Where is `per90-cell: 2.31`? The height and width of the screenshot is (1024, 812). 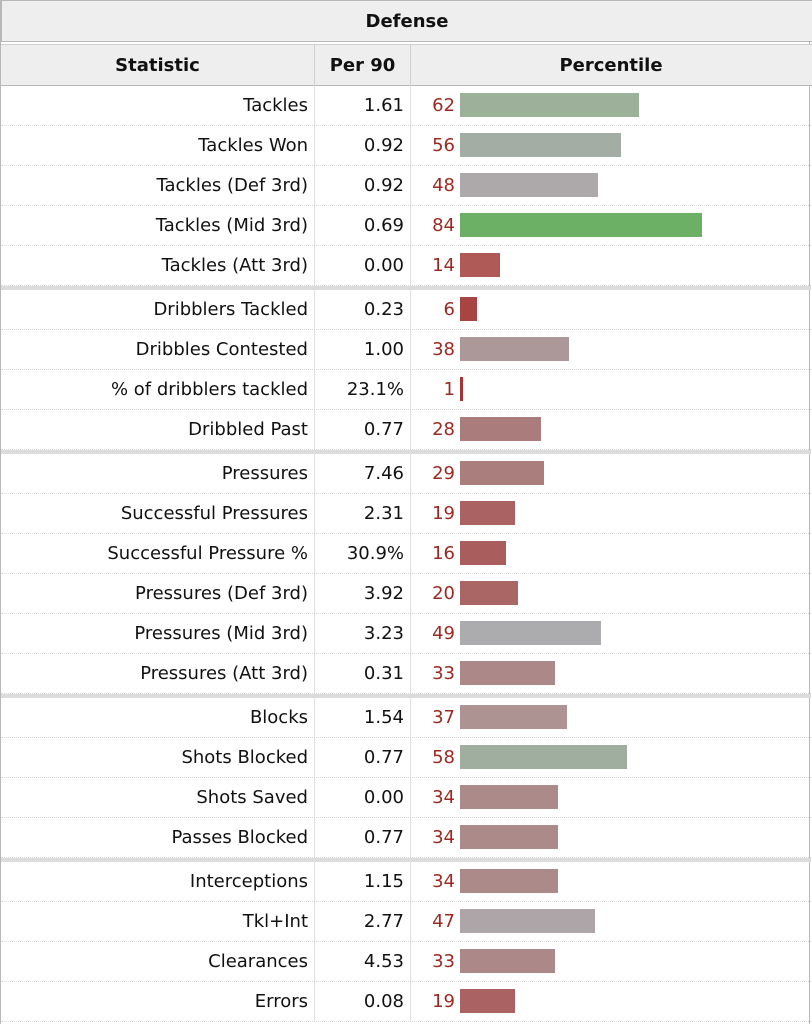
per90-cell: 2.31 is located at coordinates (363, 513).